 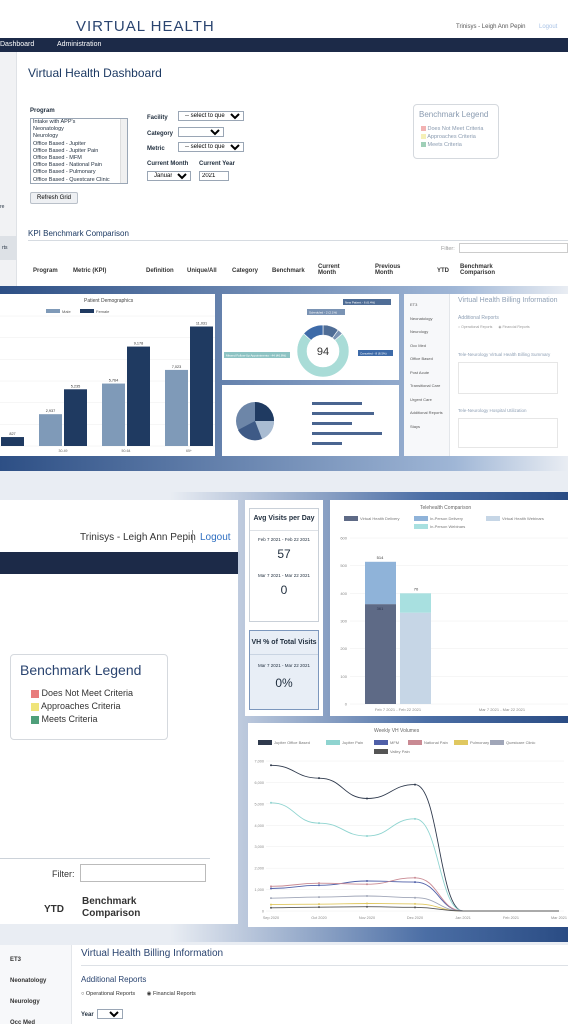 I want to click on category-select, so click(x=201, y=132).